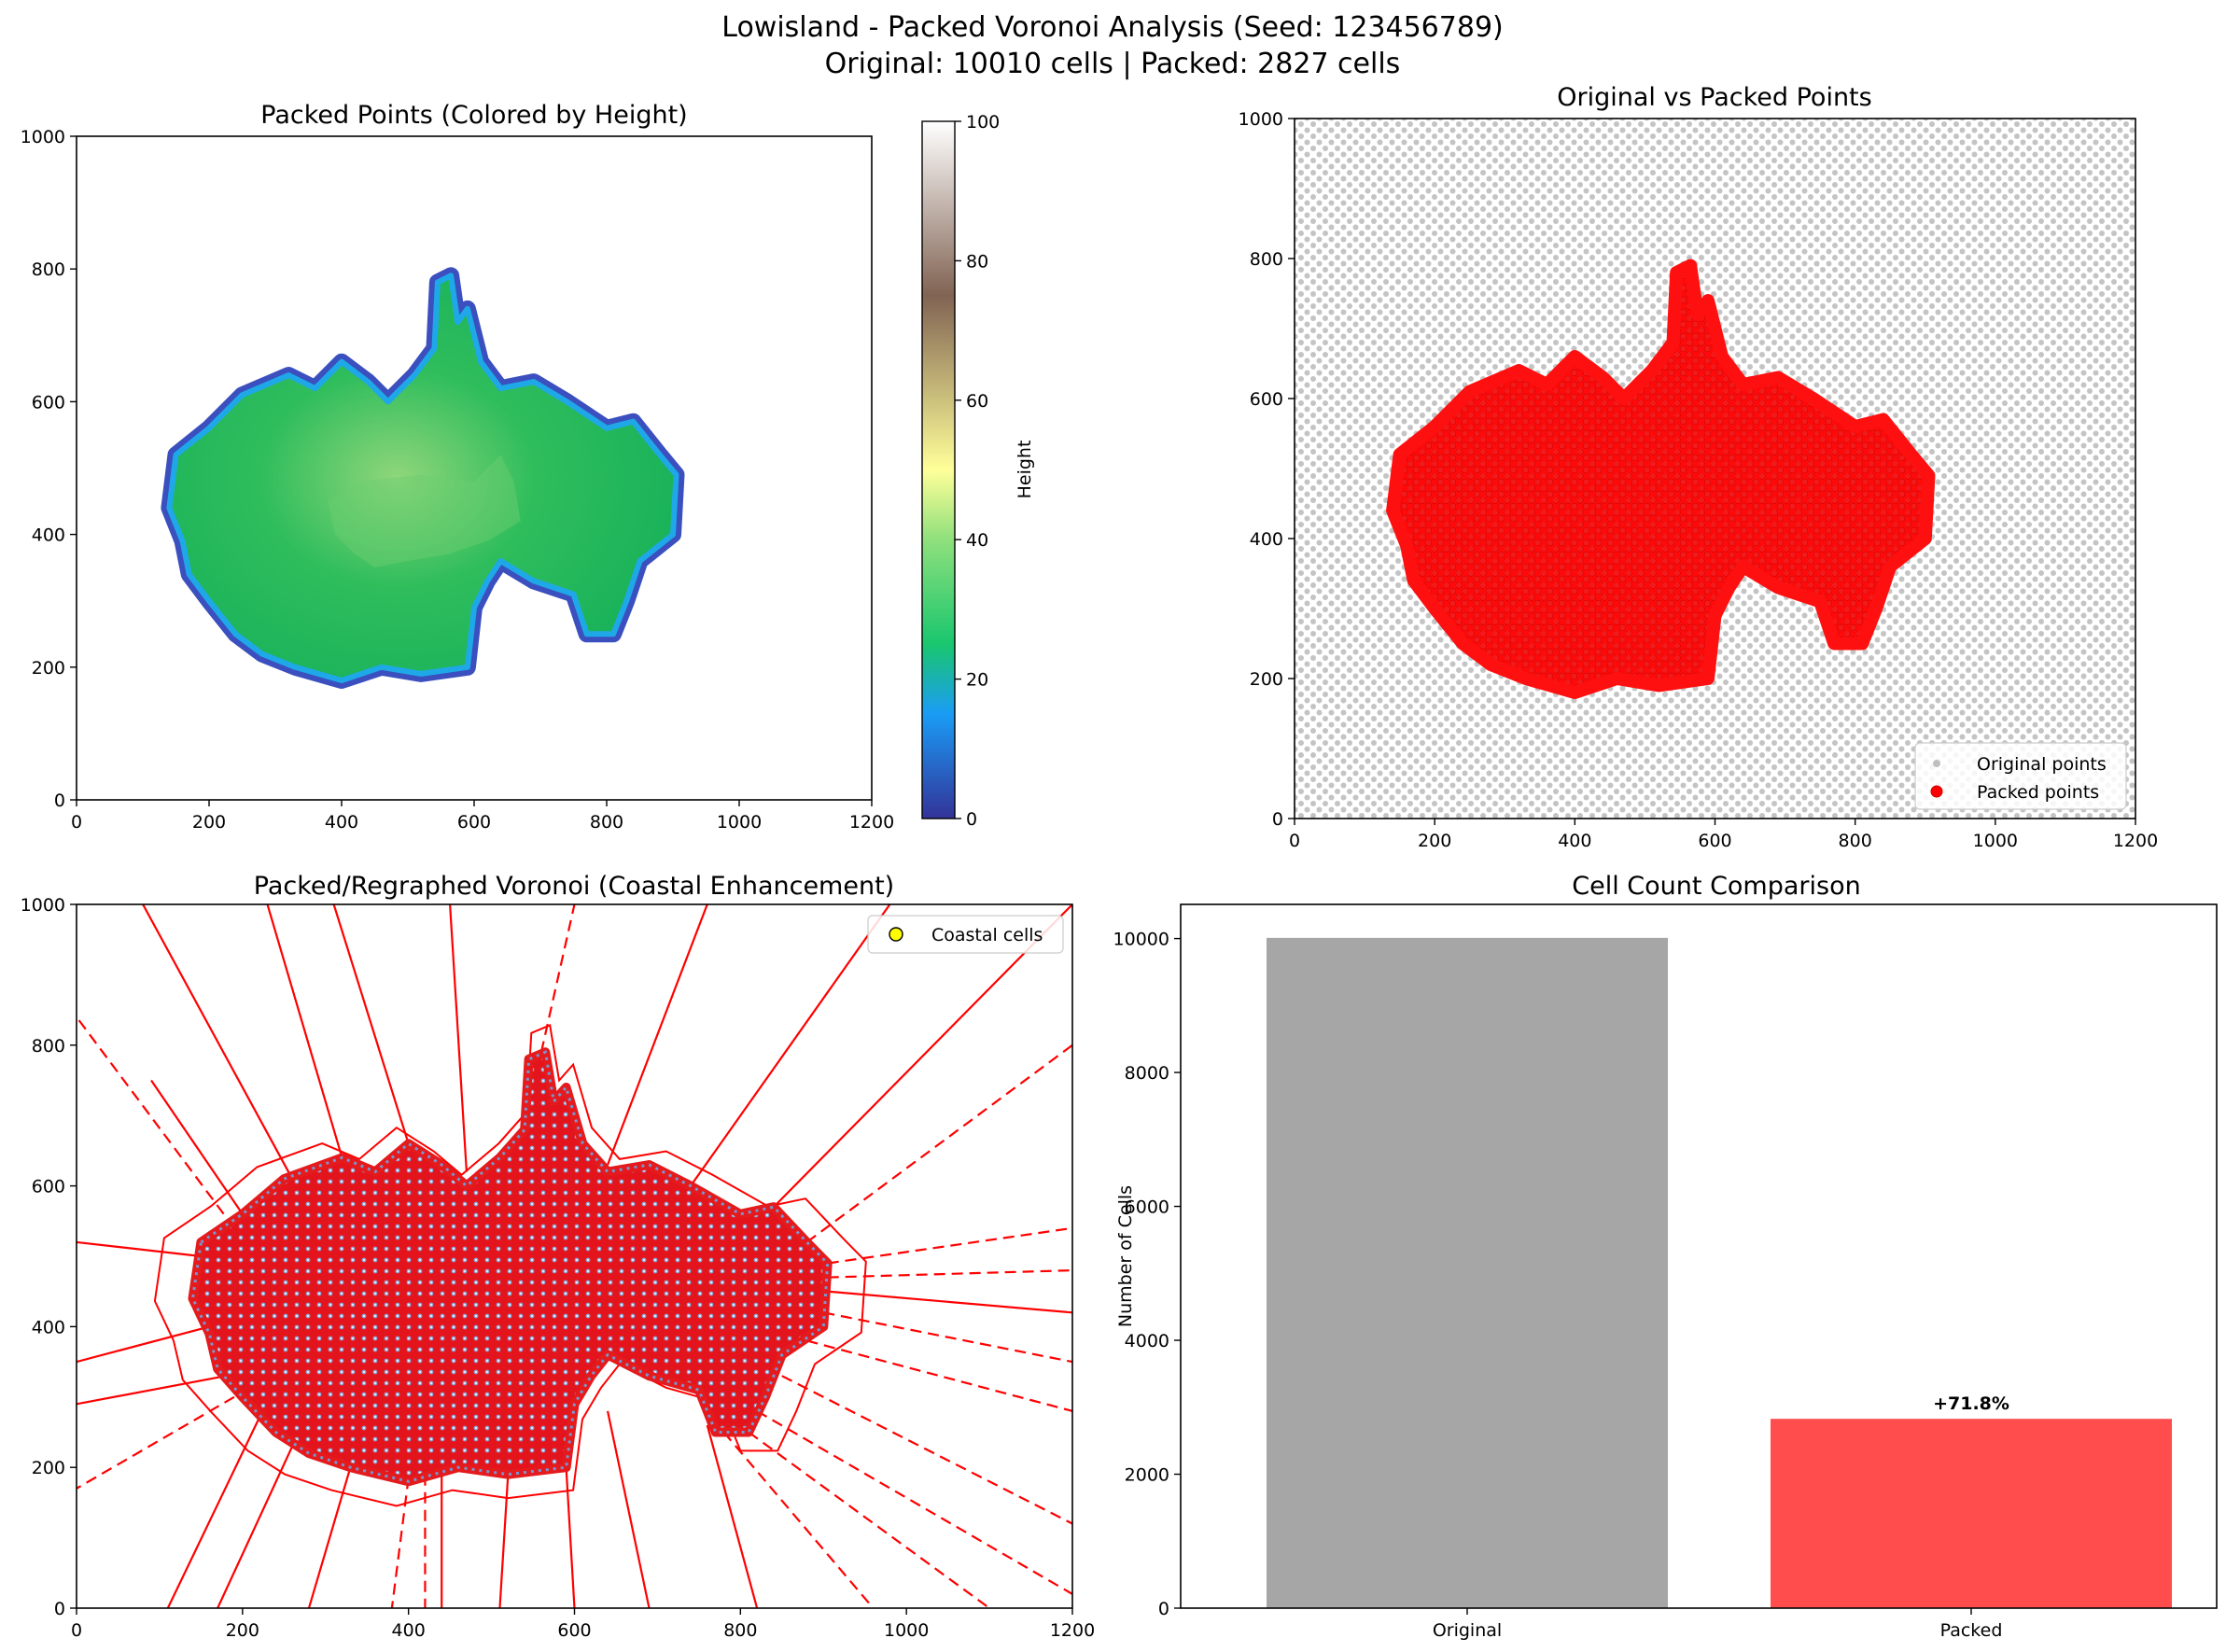 The image size is (2226, 1652). I want to click on legend-packed-marker, so click(1936, 791).